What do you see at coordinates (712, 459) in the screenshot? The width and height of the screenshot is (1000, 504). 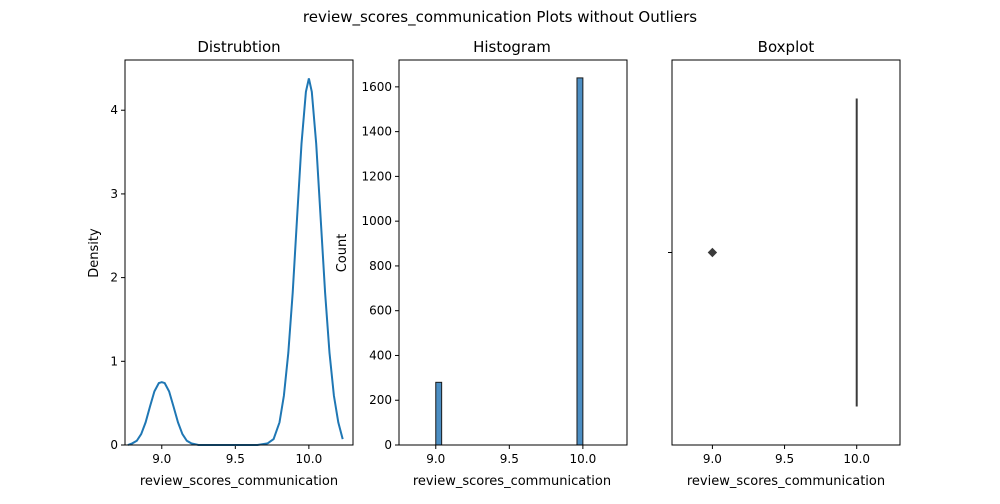 I see `boxplot-xtick-label: 9.0` at bounding box center [712, 459].